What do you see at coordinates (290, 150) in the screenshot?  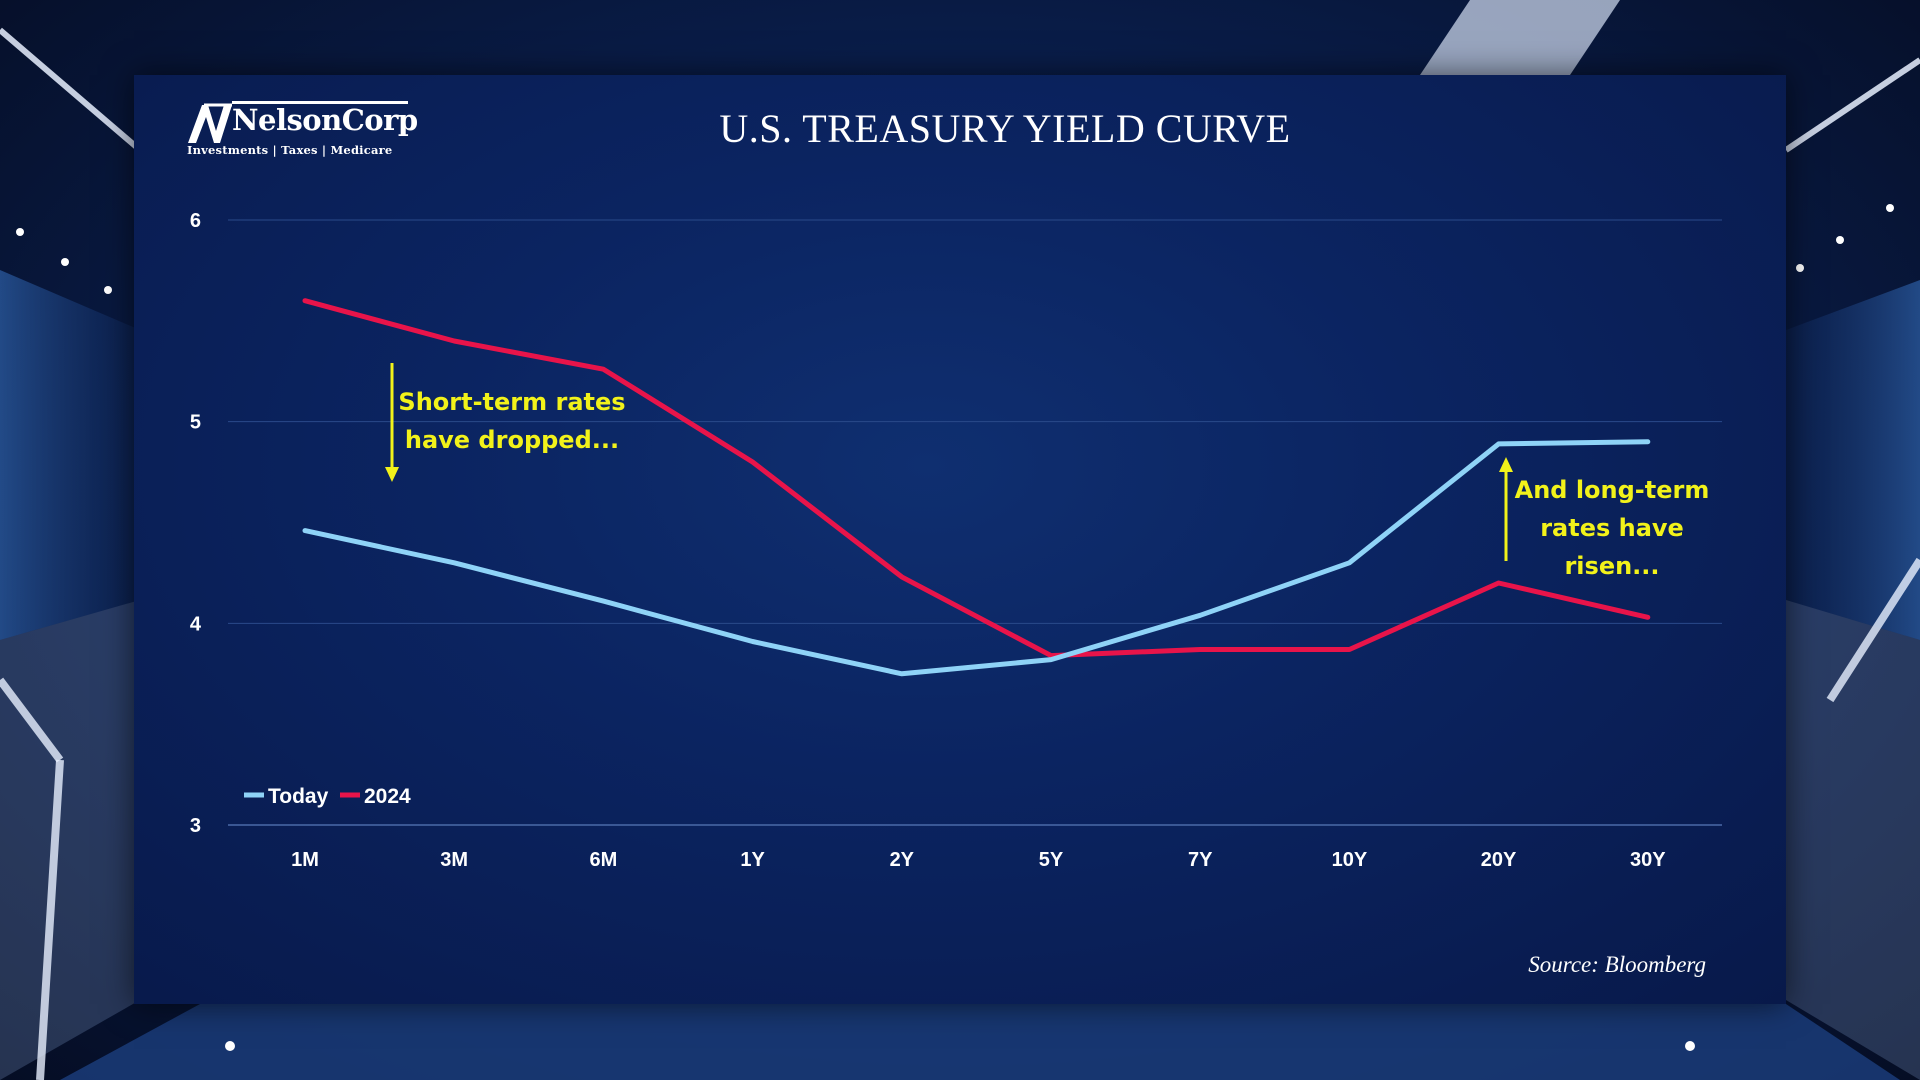 I see `logo-tagline: Investments | Taxes | Medicare` at bounding box center [290, 150].